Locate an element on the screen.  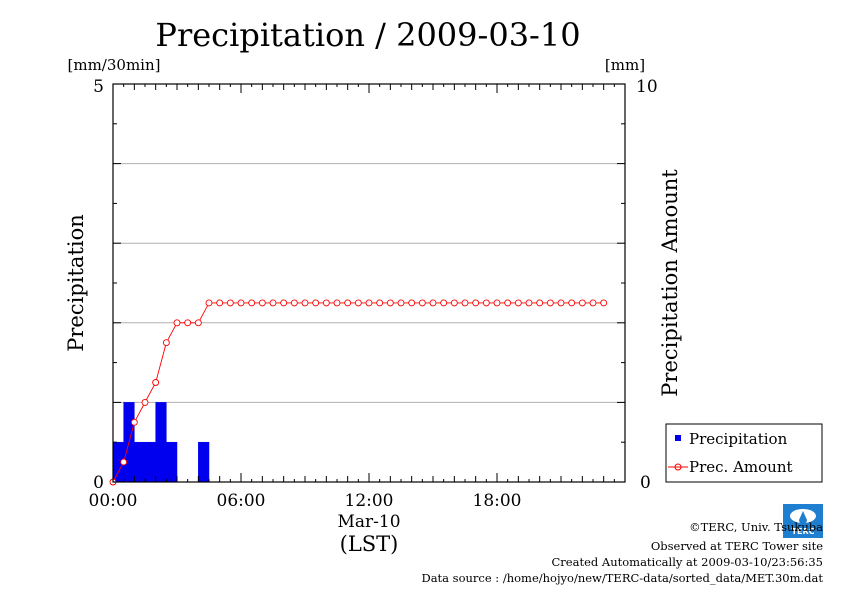
right-axis-unit: [mm] is located at coordinates (625, 65).